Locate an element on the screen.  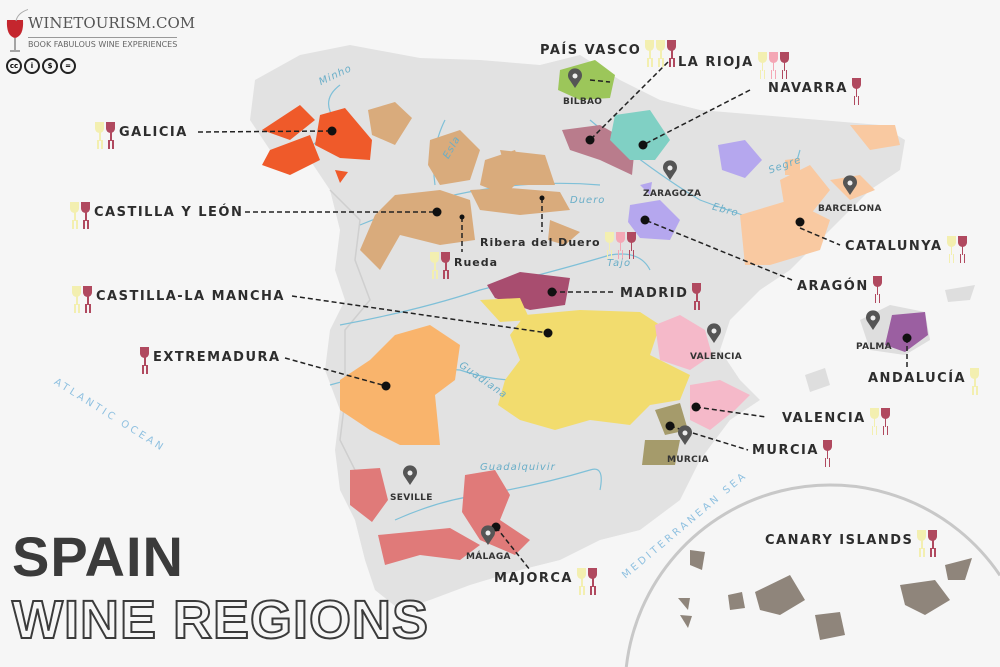
region-label-la-rioja: LA RIOJA is located at coordinates (733, 62).